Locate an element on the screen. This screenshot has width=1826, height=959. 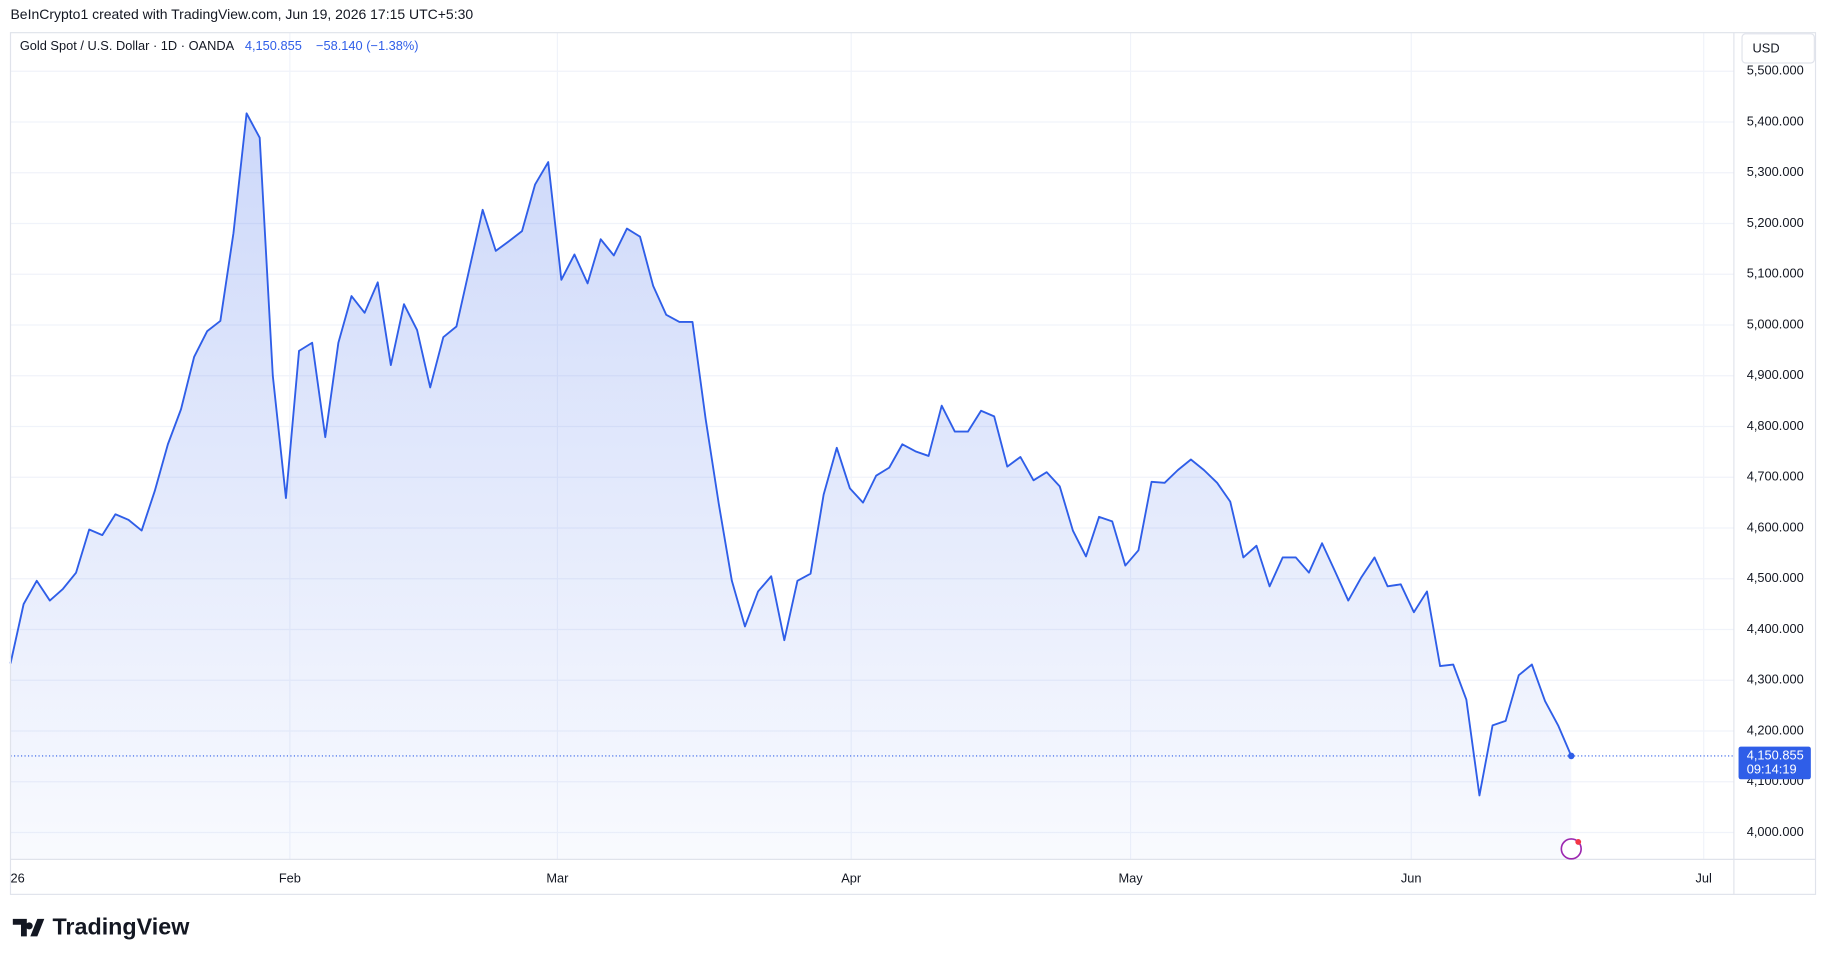
x-tick-label: May is located at coordinates (1130, 878).